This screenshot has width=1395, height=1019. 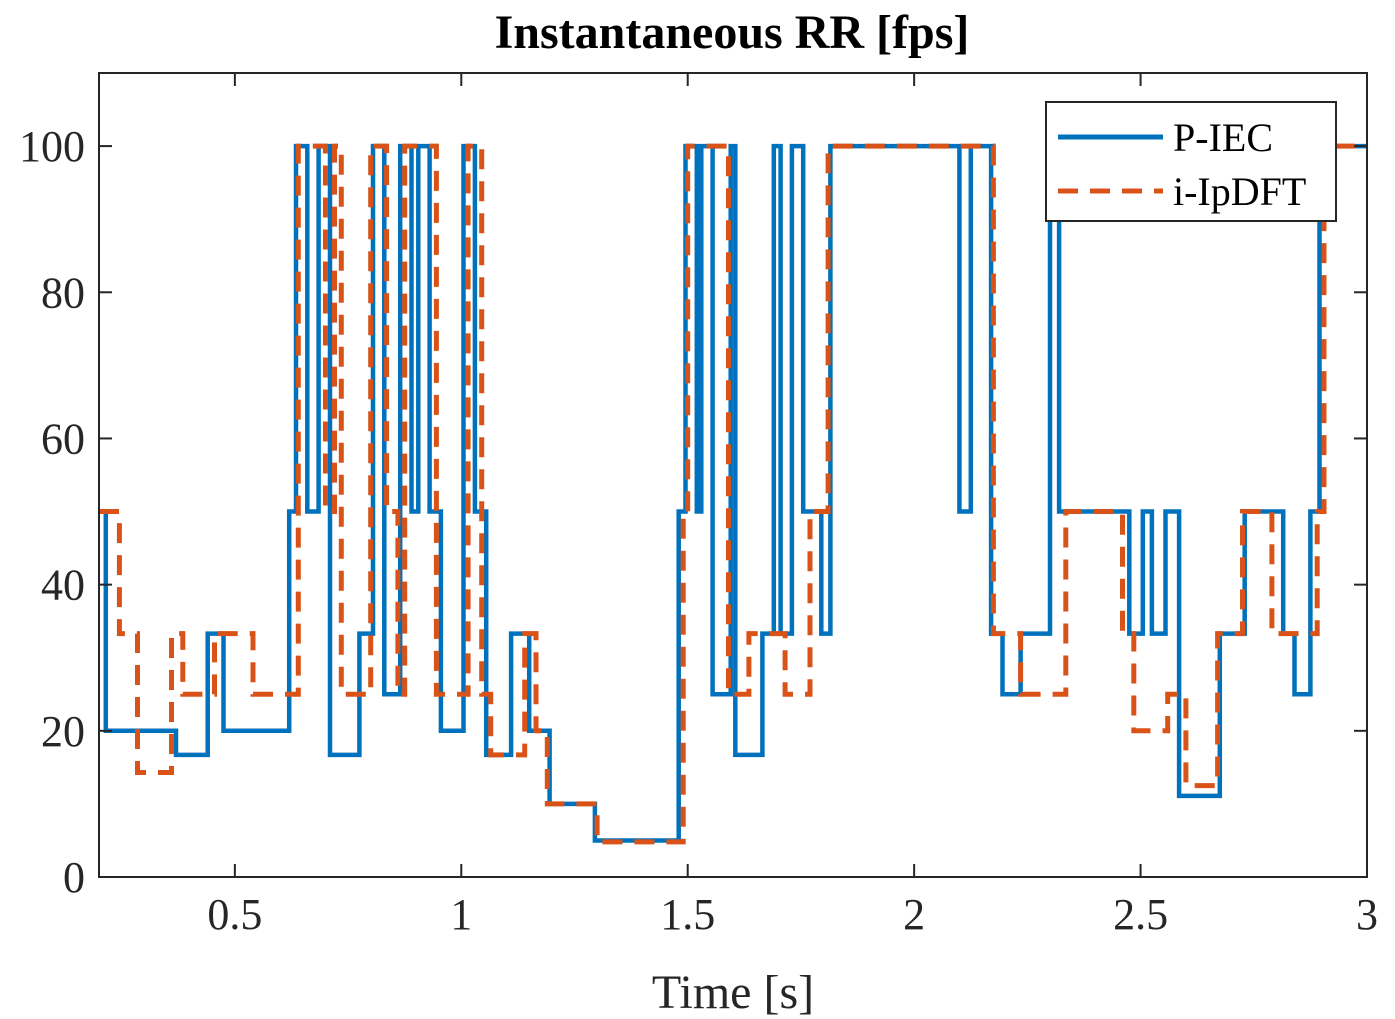 What do you see at coordinates (687, 914) in the screenshot?
I see `x-tick-label: 1.5` at bounding box center [687, 914].